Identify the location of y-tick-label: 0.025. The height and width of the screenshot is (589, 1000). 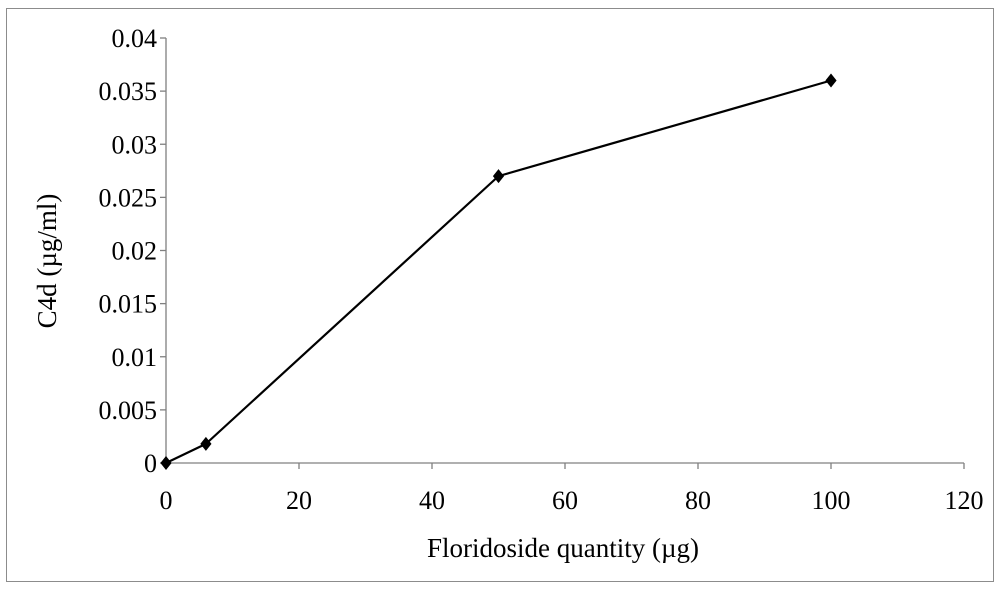
(128, 197).